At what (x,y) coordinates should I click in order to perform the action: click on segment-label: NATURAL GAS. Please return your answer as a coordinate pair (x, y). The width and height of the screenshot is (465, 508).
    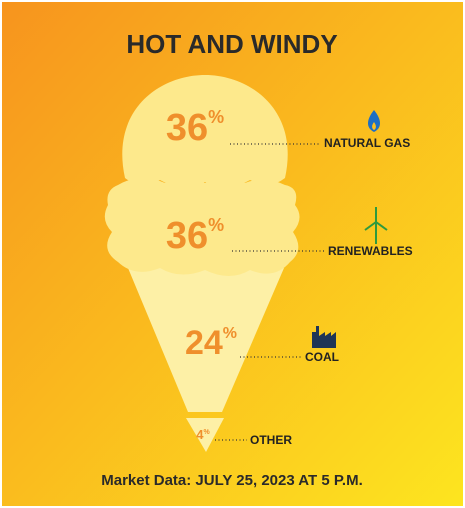
    Looking at the image, I should click on (367, 143).